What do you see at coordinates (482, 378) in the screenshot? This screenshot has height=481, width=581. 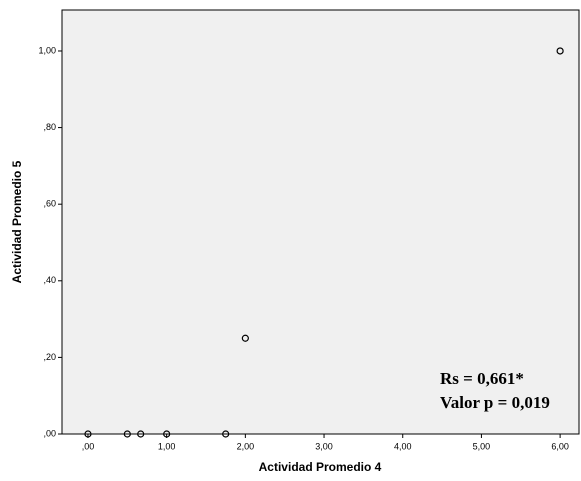 I see `annotation: Rs = 0,661*` at bounding box center [482, 378].